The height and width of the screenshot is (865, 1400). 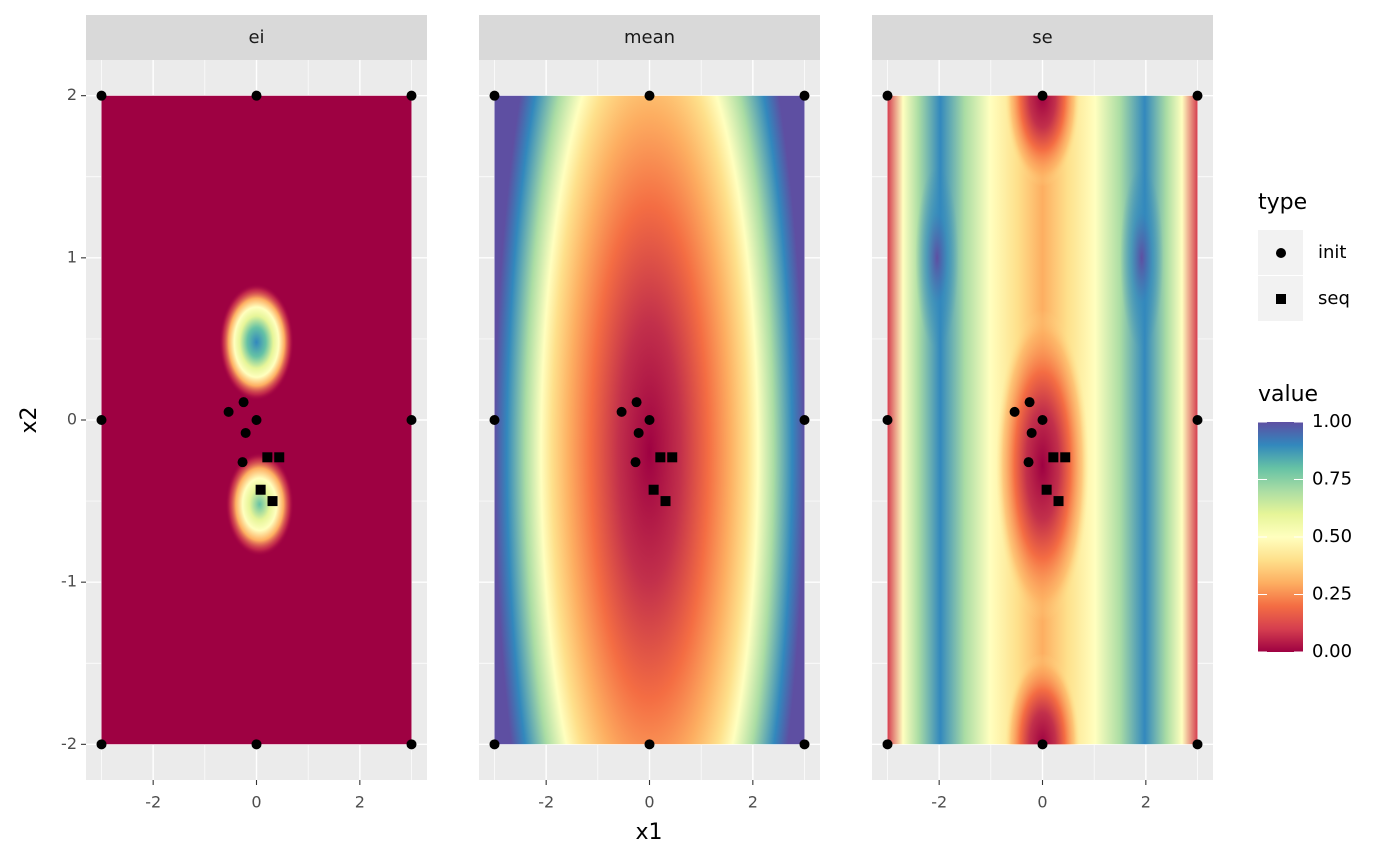 I want to click on colorbar-label: 0.75, so click(x=1332, y=479).